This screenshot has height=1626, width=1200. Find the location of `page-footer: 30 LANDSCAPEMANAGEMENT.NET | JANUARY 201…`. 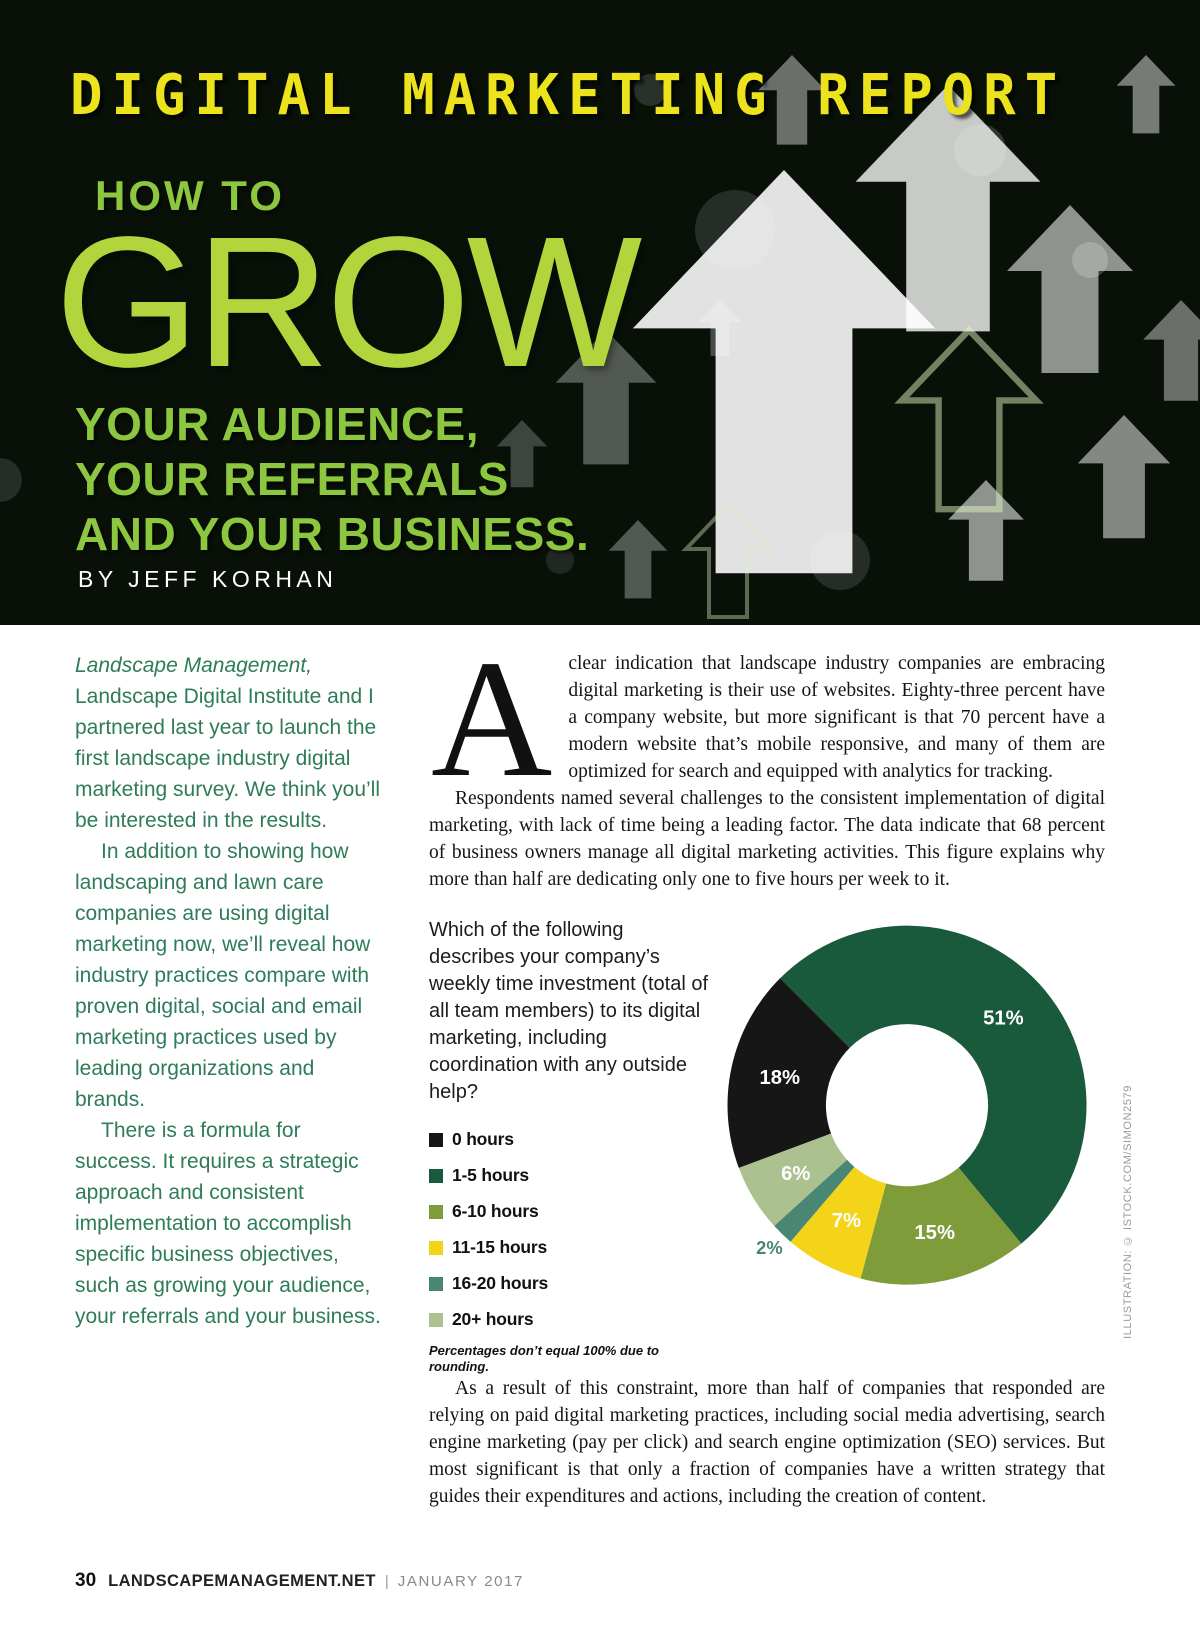

page-footer: 30 LANDSCAPEMANAGEMENT.NET | JANUARY 201… is located at coordinates (299, 1581).